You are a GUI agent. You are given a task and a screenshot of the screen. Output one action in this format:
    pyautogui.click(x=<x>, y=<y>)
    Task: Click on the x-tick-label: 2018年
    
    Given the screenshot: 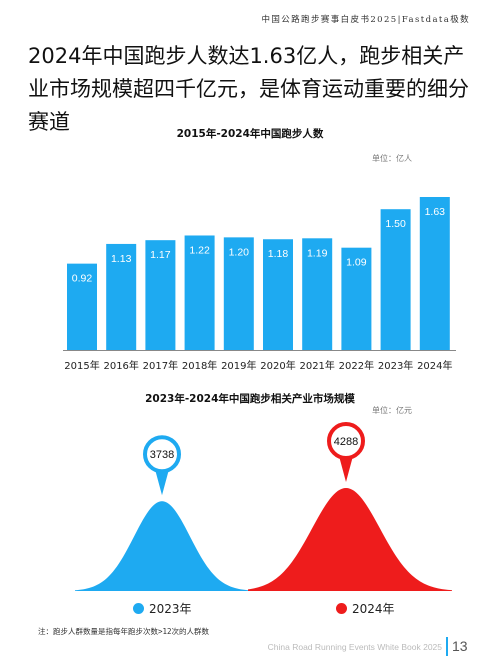 What is the action you would take?
    pyautogui.click(x=199, y=365)
    